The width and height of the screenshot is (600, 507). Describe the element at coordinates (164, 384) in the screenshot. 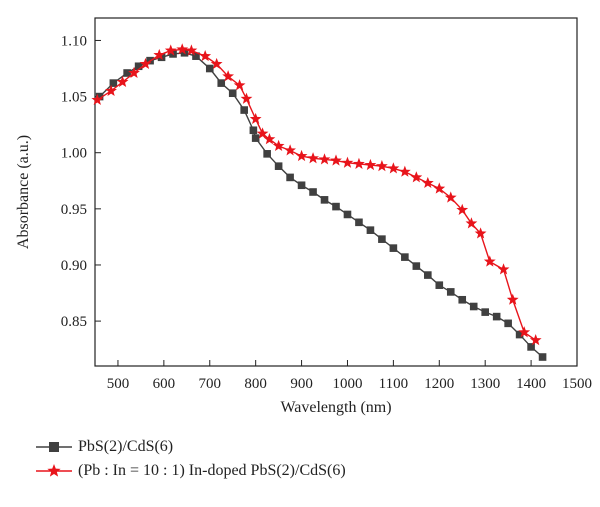

I see `x-tick-label: 600` at that location.